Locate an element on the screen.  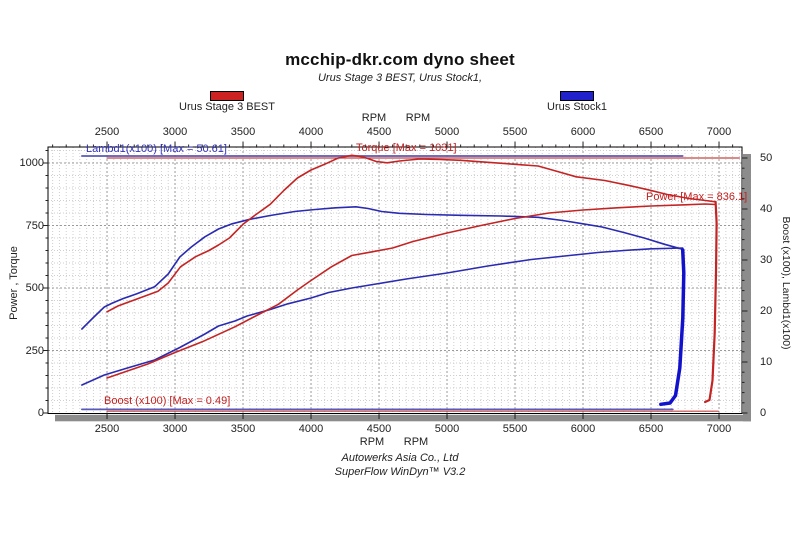
annotation-torque-max: Torque [Max = 1031] is located at coordinates (406, 148).